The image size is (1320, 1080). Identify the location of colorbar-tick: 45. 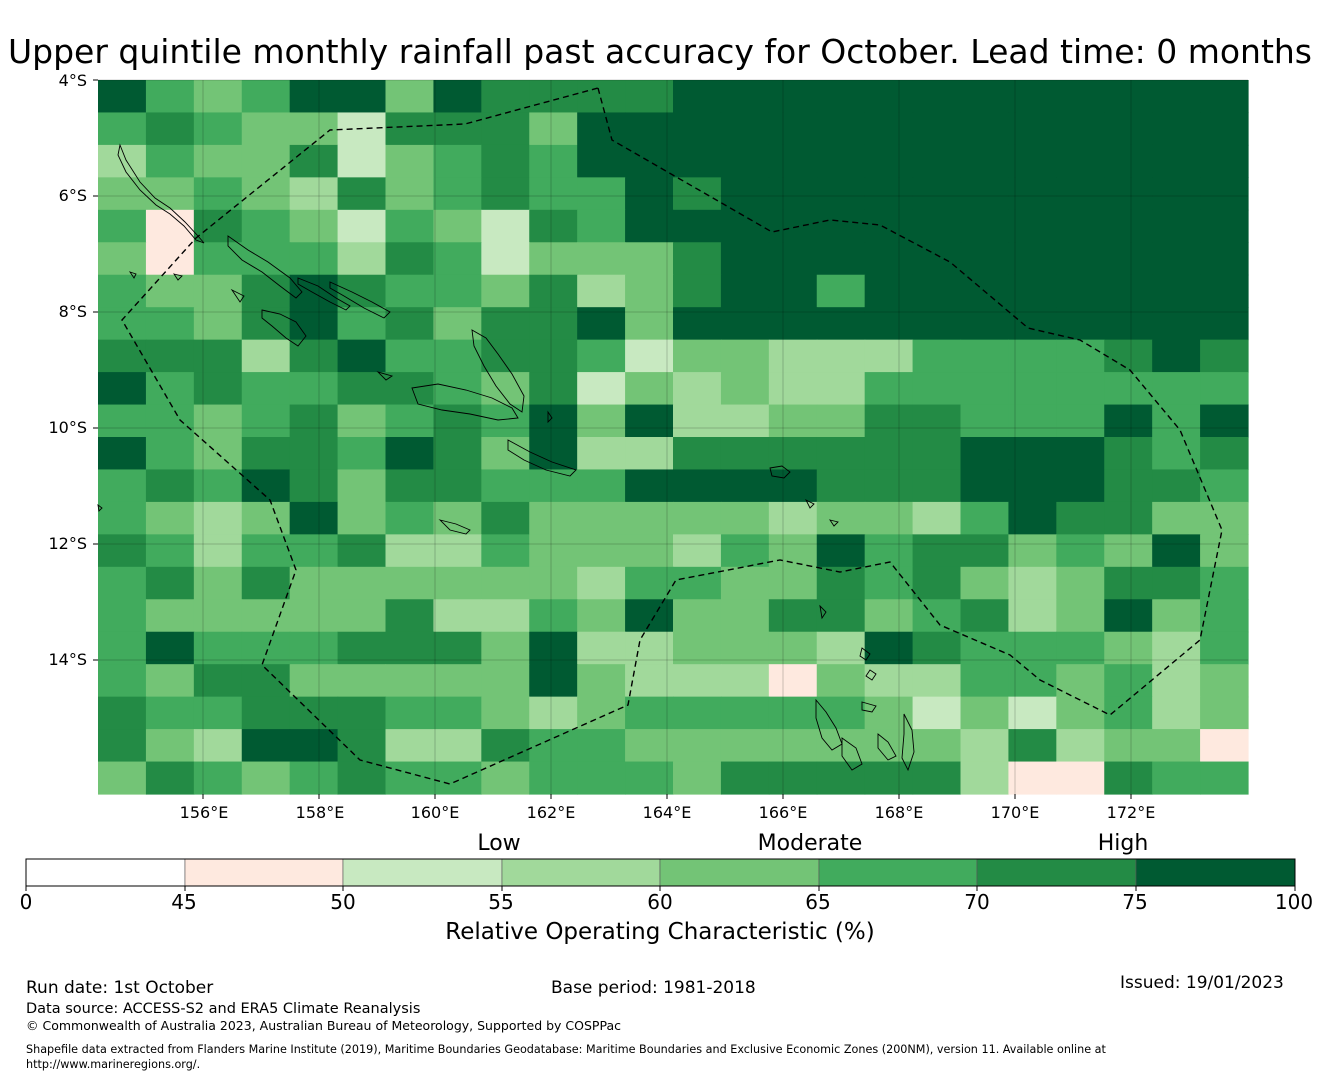
(184, 902).